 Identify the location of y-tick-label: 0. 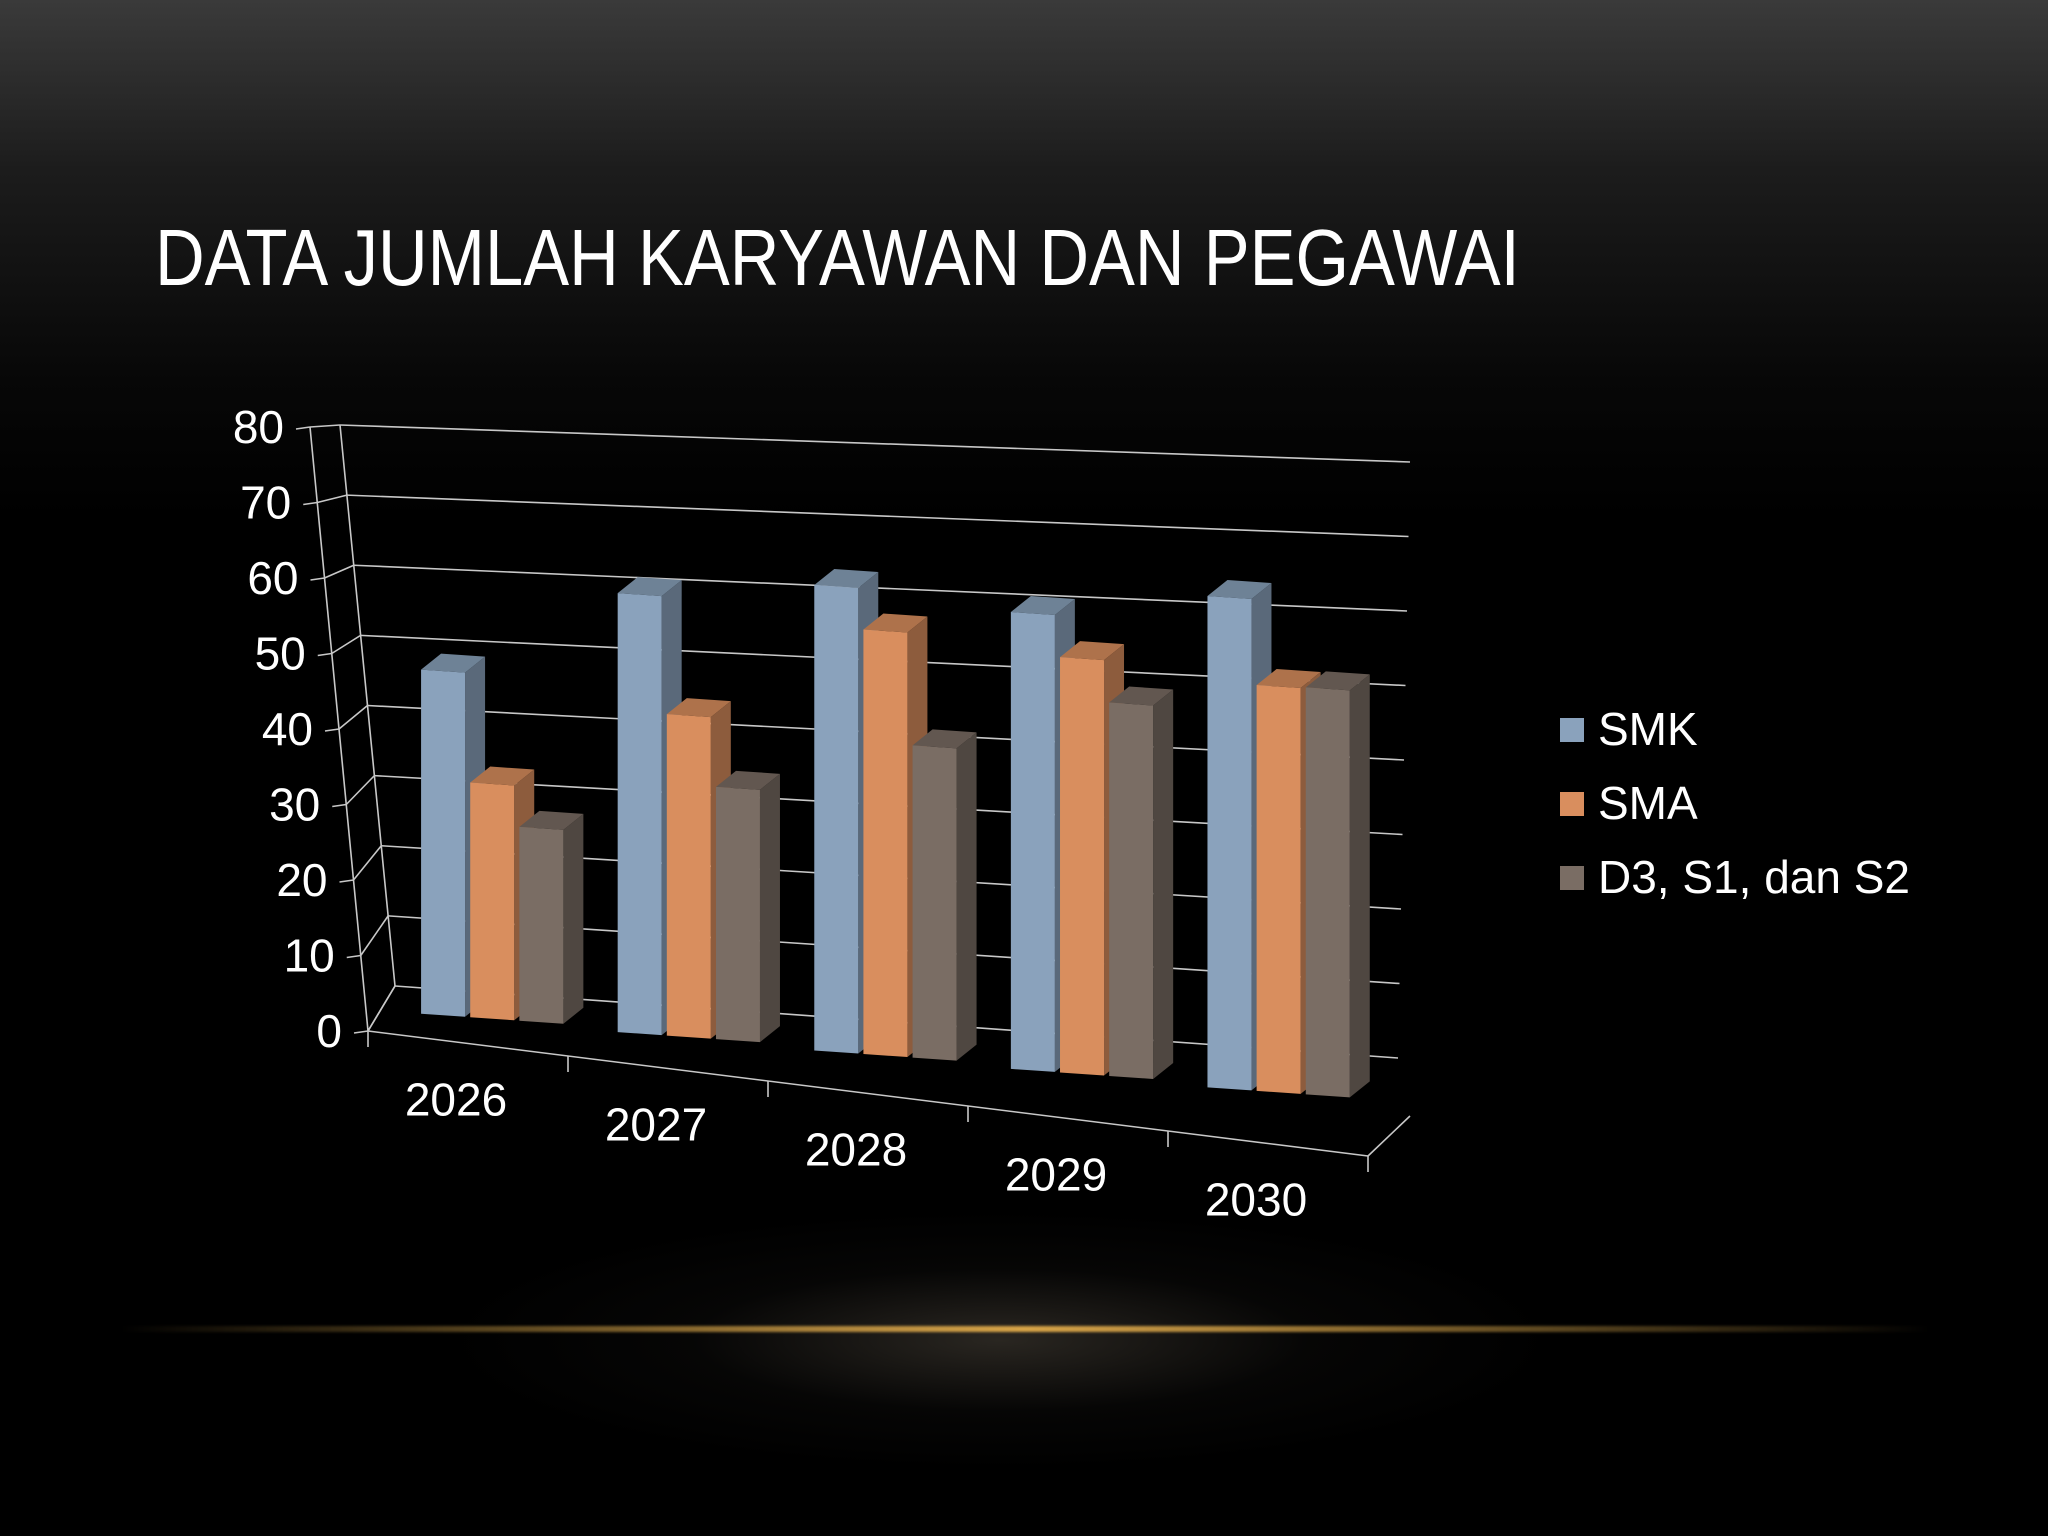
(329, 1031).